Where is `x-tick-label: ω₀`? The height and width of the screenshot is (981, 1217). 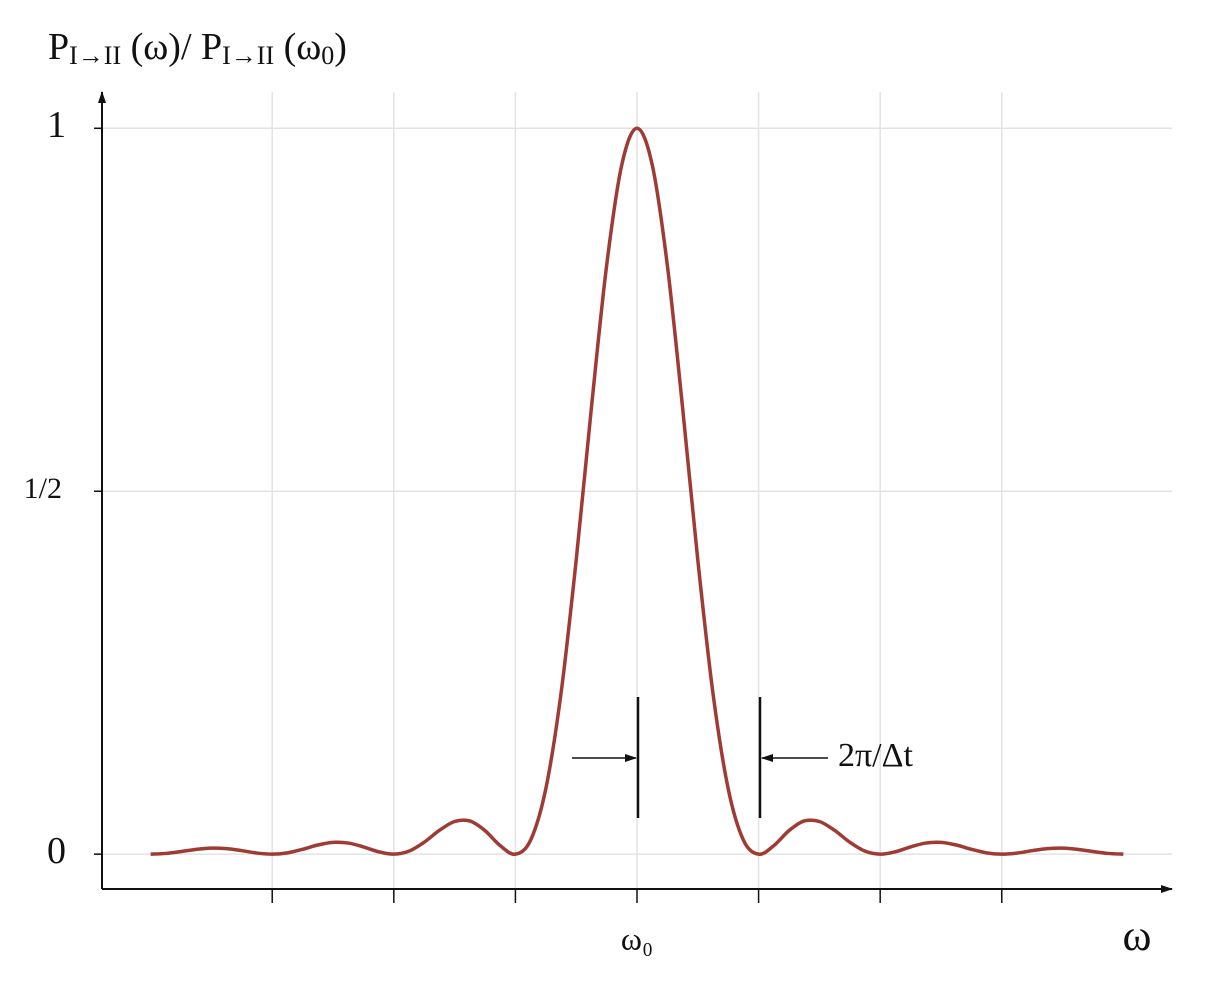
x-tick-label: ω₀ is located at coordinates (637, 938).